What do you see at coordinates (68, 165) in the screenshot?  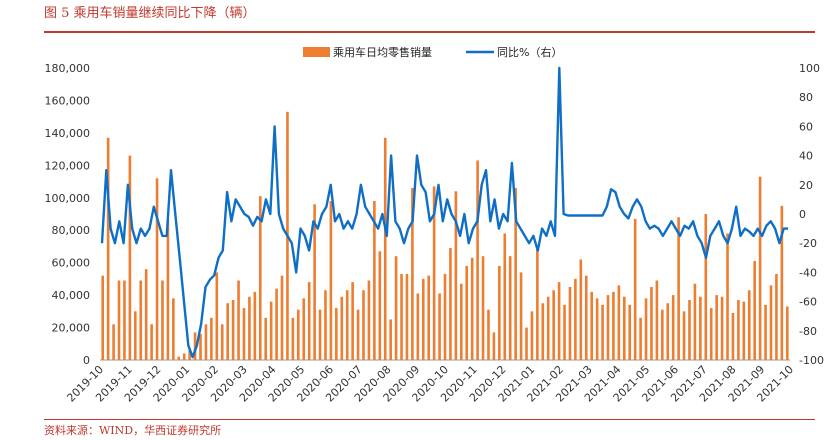 I see `y-left-tick-label: 120,000` at bounding box center [68, 165].